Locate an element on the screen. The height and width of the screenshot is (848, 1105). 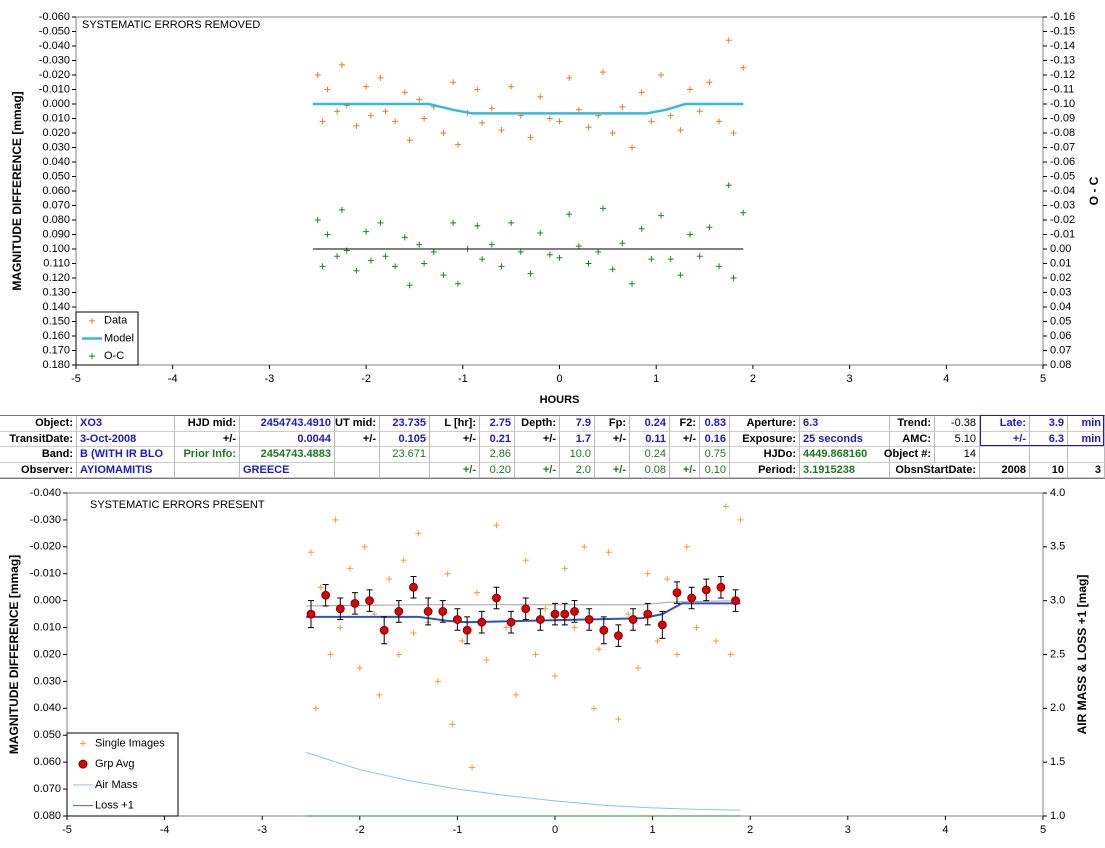
y-tick-label: 0.070 is located at coordinates (47, 789).